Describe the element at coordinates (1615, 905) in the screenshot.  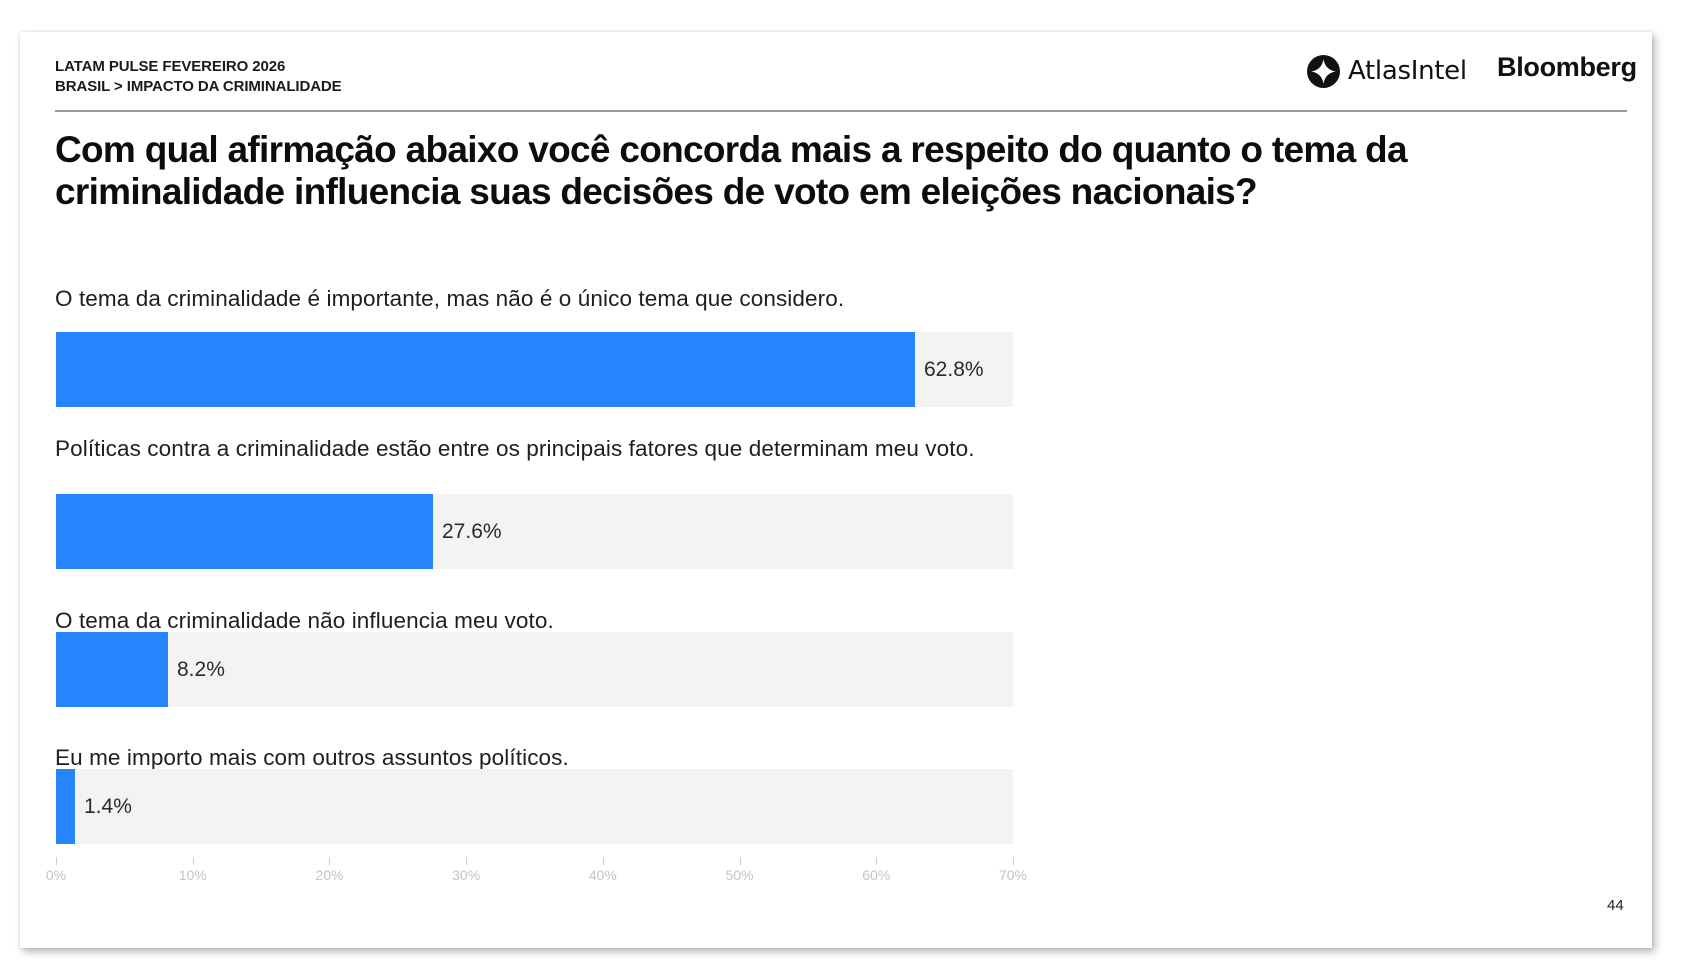
I see `page-number: 44` at that location.